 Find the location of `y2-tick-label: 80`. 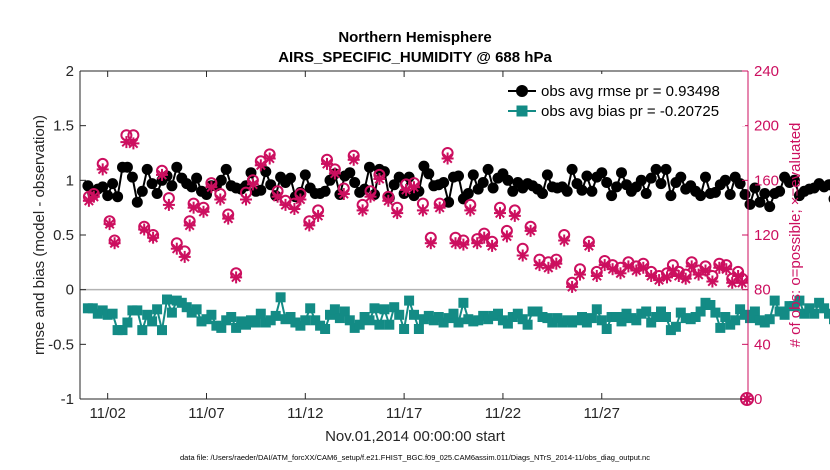

y2-tick-label: 80 is located at coordinates (762, 290).